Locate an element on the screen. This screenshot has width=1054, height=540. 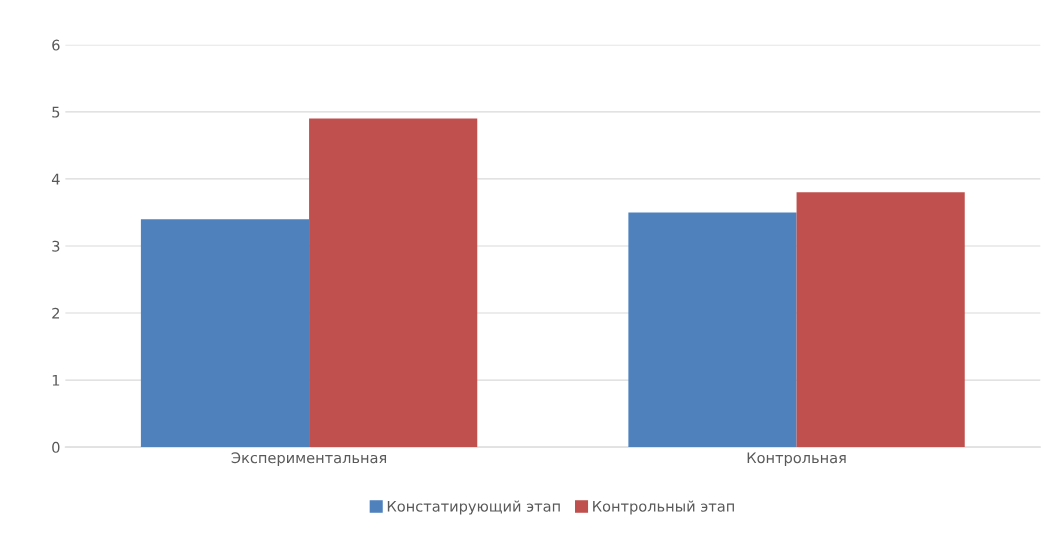
y-tick-label: 1 is located at coordinates (56, 380).